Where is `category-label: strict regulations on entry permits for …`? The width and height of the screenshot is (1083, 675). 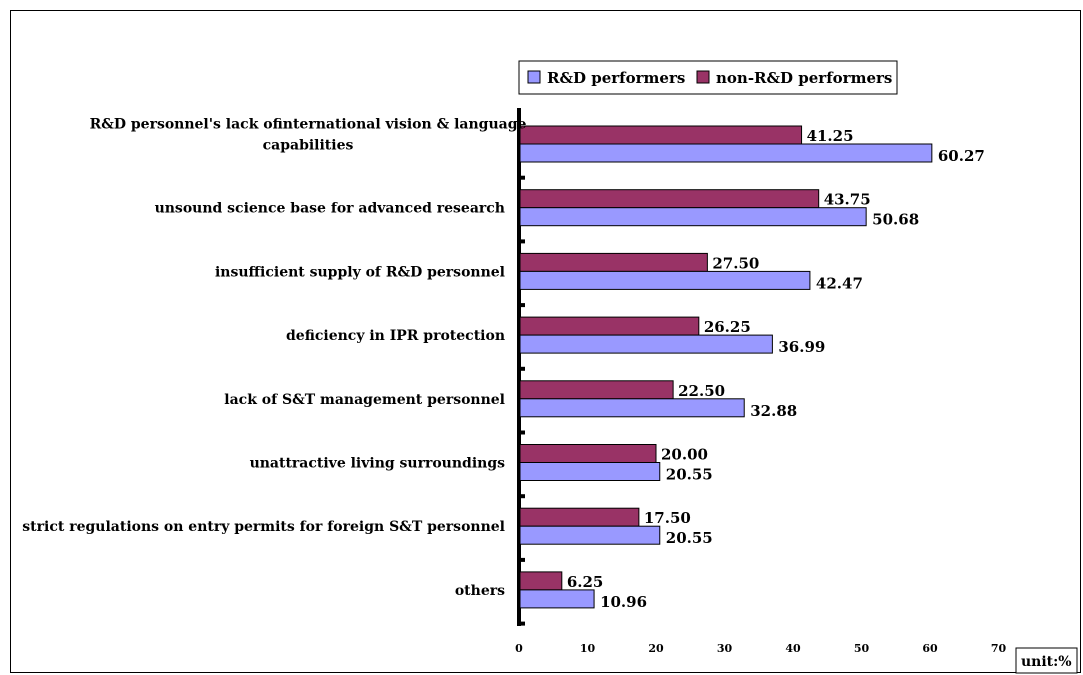 category-label: strict regulations on entry permits for … is located at coordinates (263, 527).